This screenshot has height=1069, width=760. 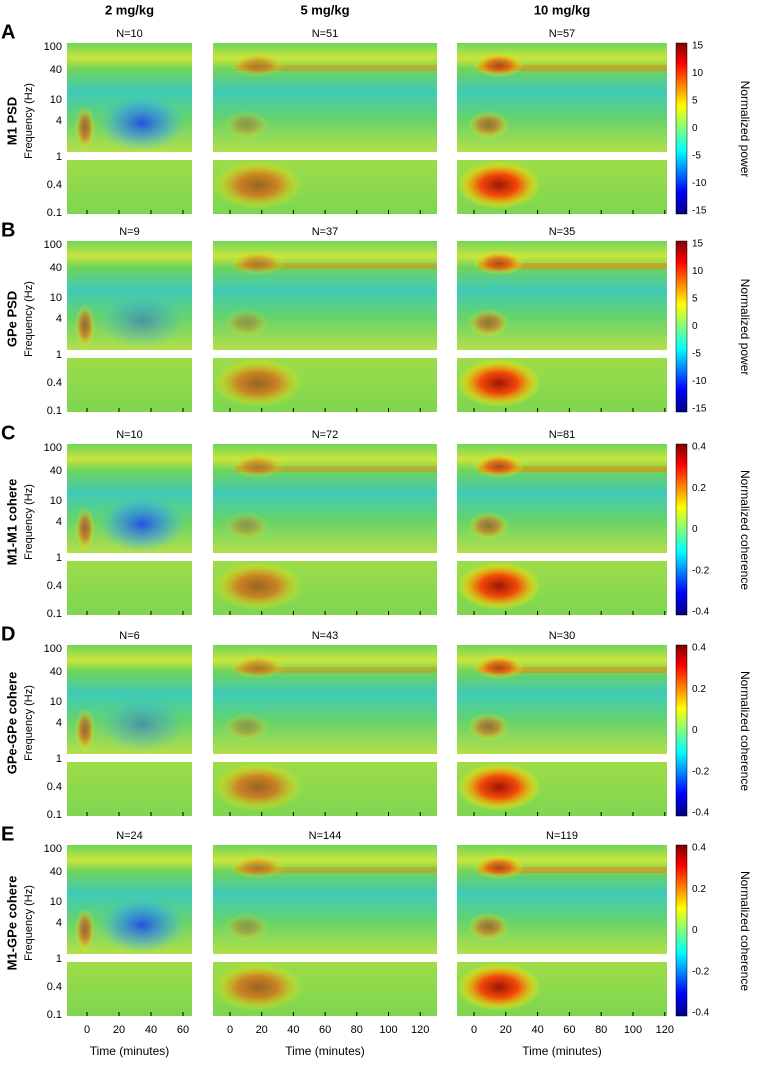 I want to click on n-label: N=24, so click(x=129, y=836).